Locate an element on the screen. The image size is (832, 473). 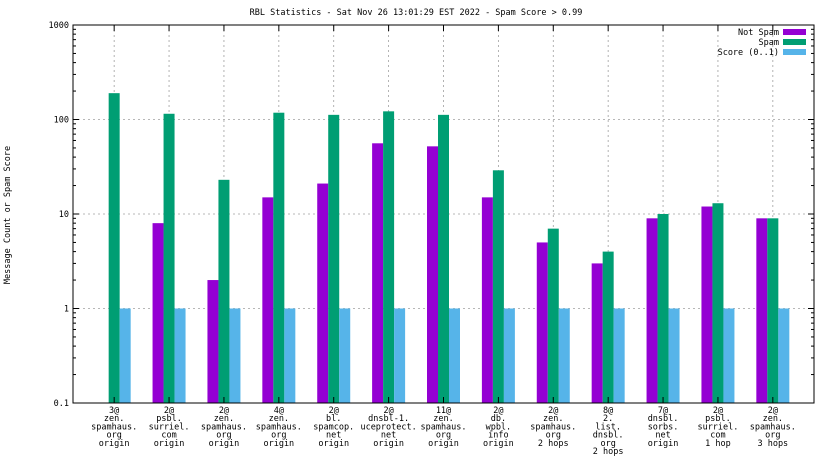
x-tick-label-line: 8@ is located at coordinates (608, 411).